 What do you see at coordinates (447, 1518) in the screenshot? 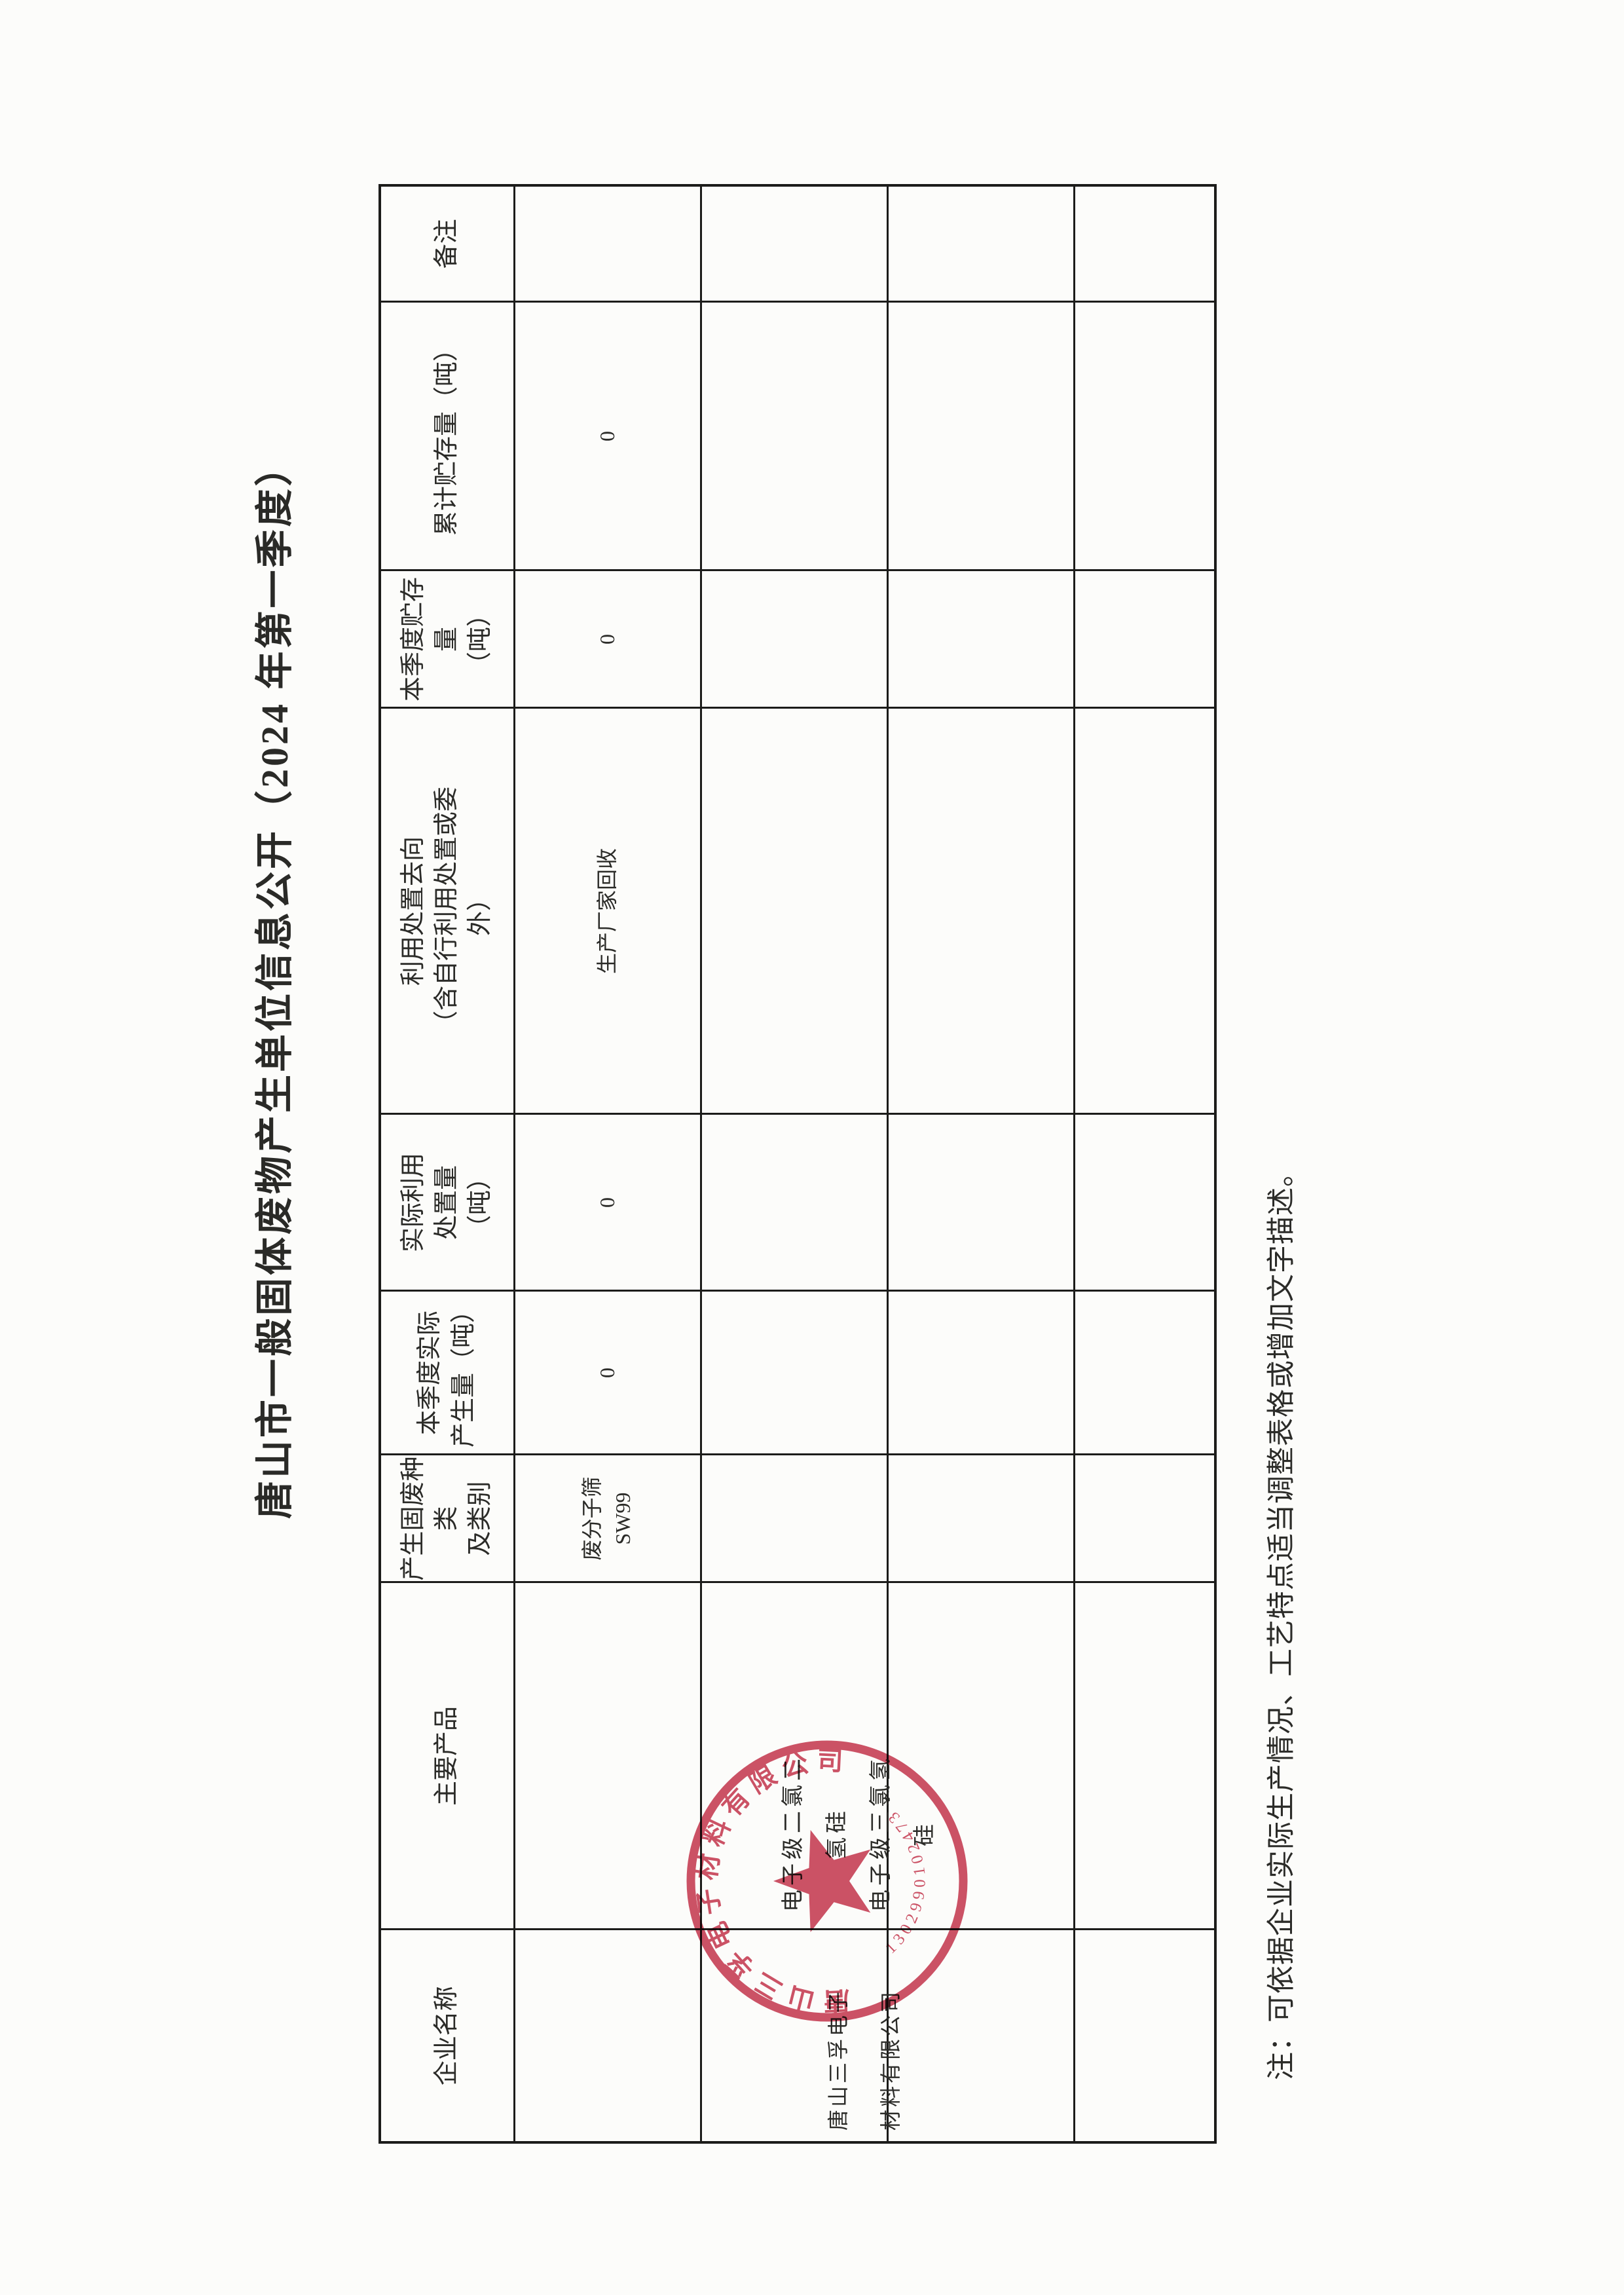
I see `header-waste-type: 产生固废种类 及类别` at bounding box center [447, 1518].